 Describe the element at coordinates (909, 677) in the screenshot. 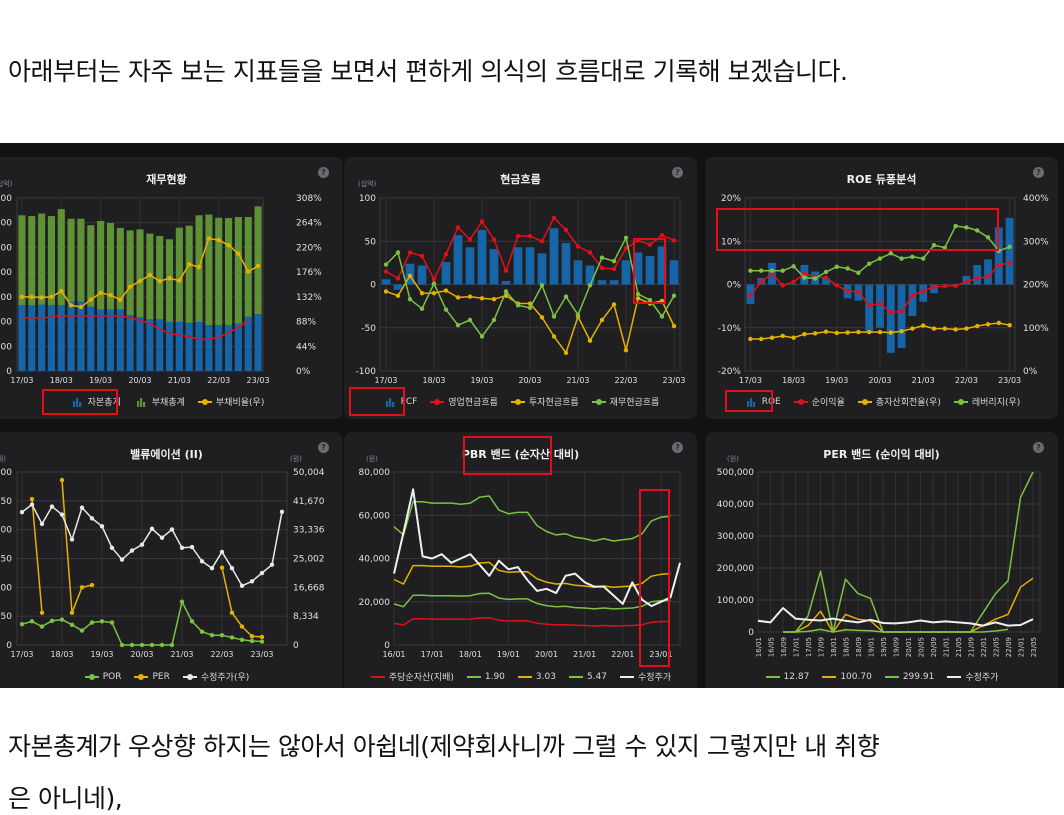

I see `legend-item: 299.91` at that location.